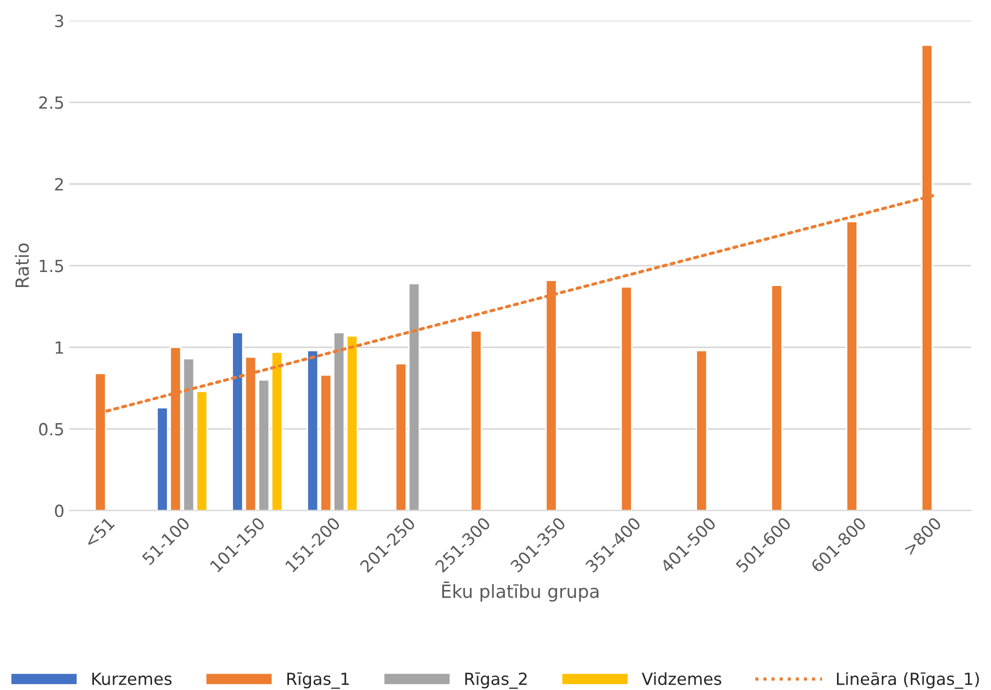  I want to click on y-axis-title: Ratio, so click(21, 265).